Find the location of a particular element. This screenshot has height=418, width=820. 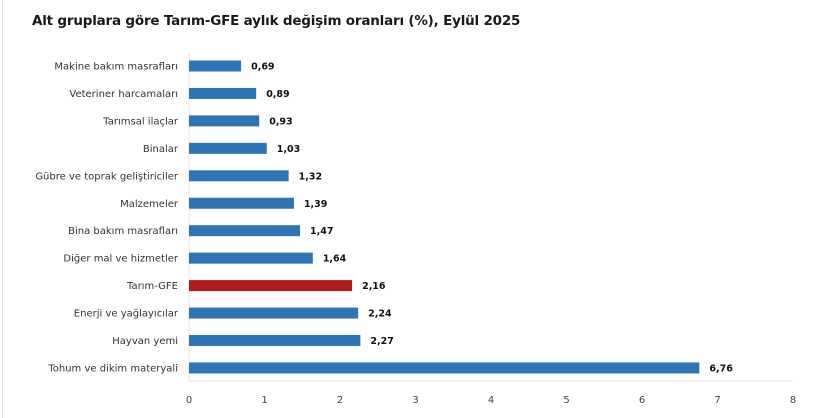

category-label: Malzemeler is located at coordinates (149, 204).